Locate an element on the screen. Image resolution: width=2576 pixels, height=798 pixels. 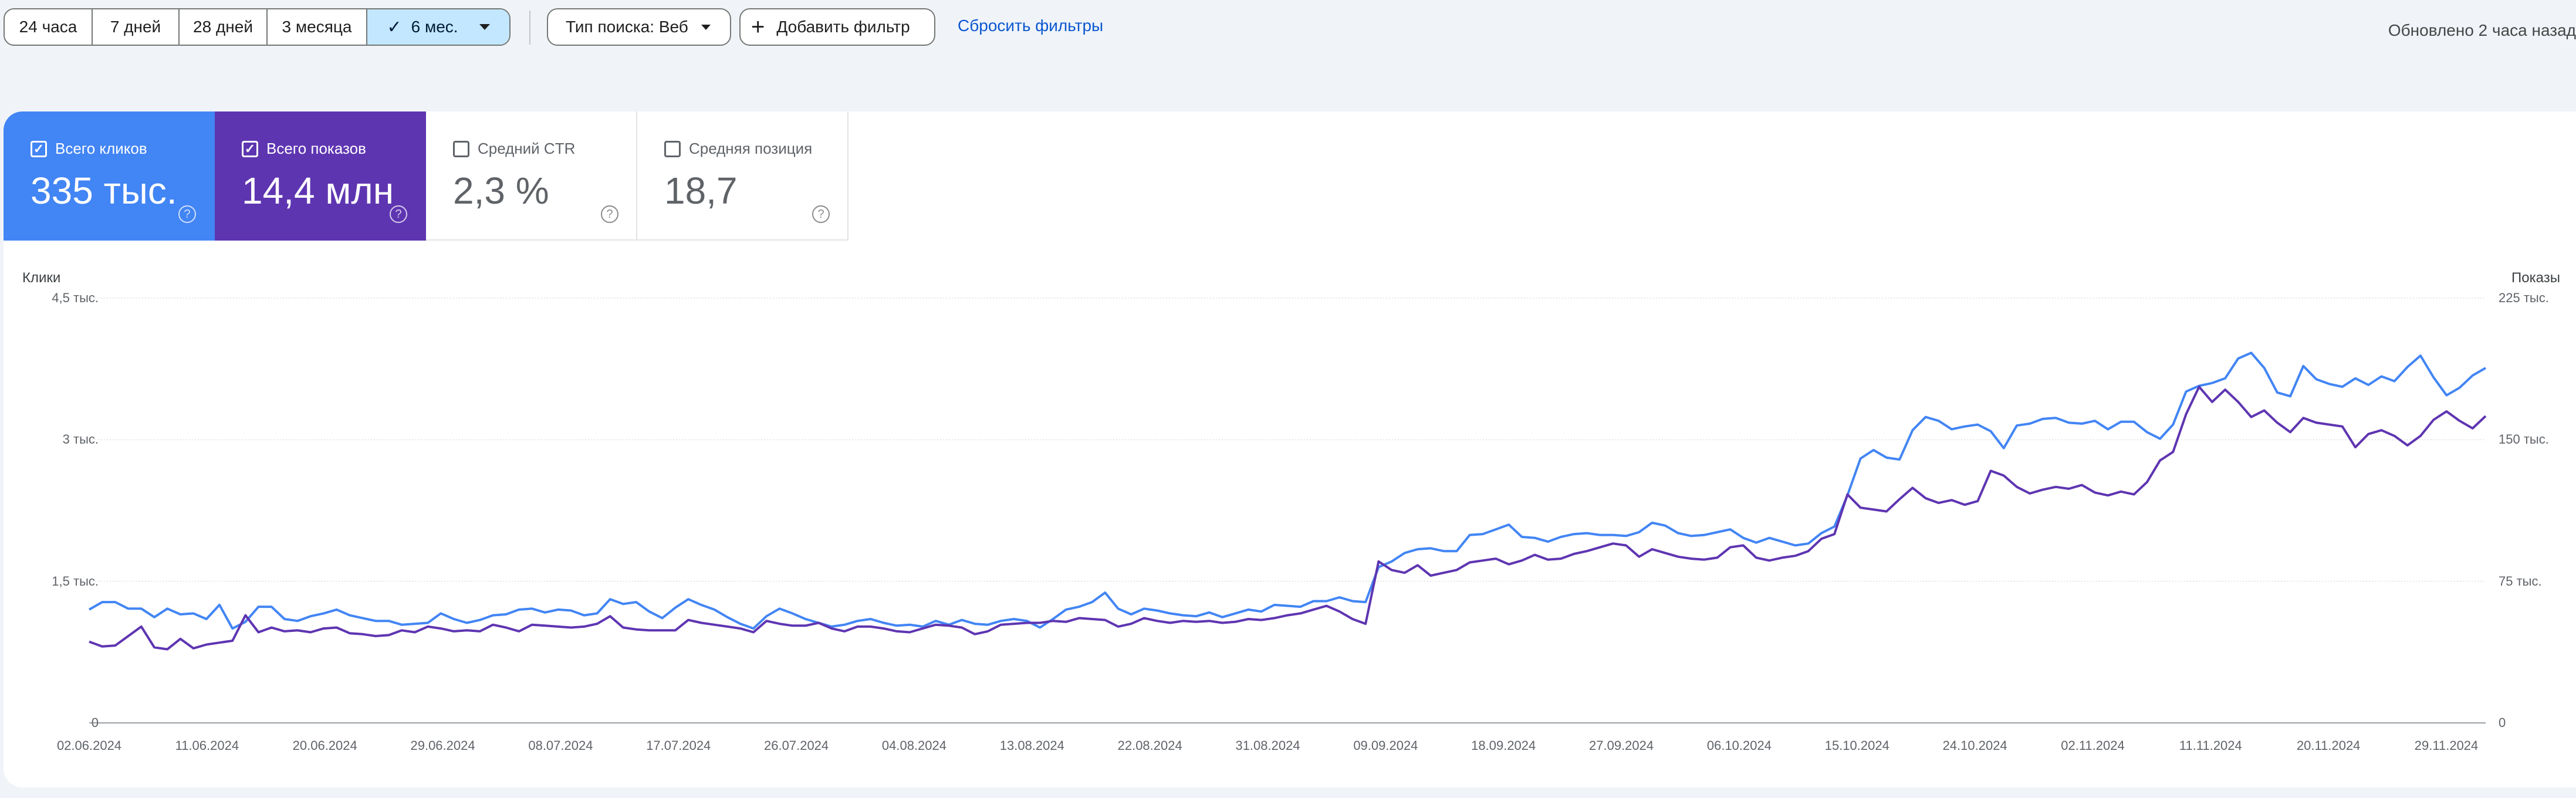
metric-label: ✓ Всего кликов is located at coordinates (89, 149).